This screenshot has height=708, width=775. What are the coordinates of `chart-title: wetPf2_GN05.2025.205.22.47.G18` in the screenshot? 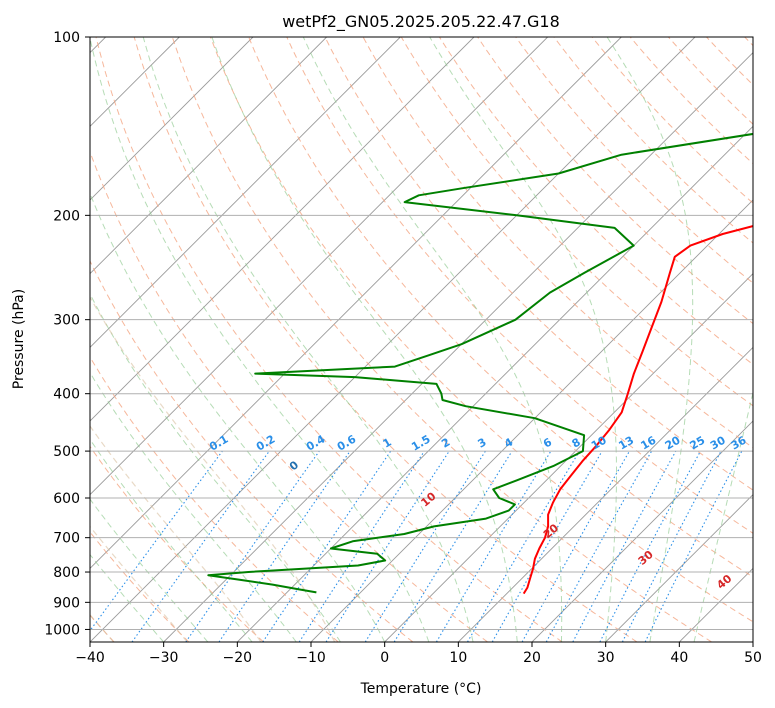 It's located at (421, 22).